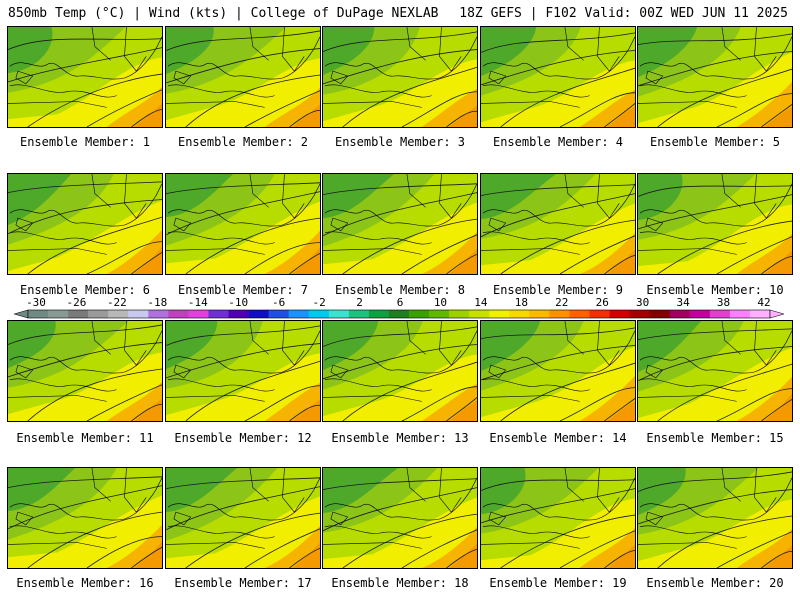 The width and height of the screenshot is (800, 600). Describe the element at coordinates (243, 290) in the screenshot. I see `ensemble-member-label: Ensemble Member: 7` at that location.